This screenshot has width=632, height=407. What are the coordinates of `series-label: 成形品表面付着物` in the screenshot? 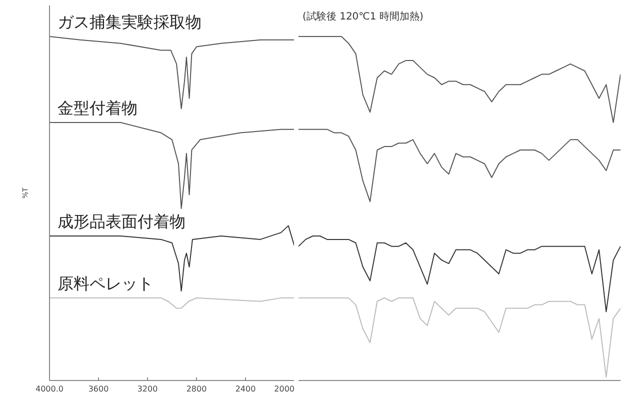 It's located at (122, 221).